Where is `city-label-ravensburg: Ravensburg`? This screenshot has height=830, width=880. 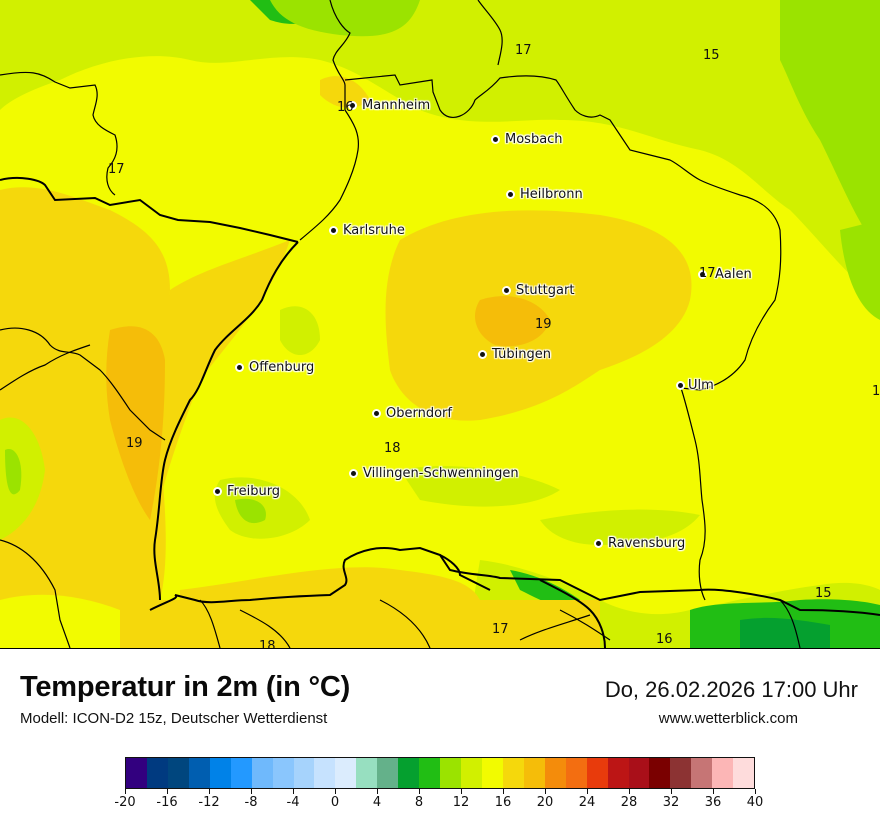 city-label-ravensburg: Ravensburg is located at coordinates (640, 543).